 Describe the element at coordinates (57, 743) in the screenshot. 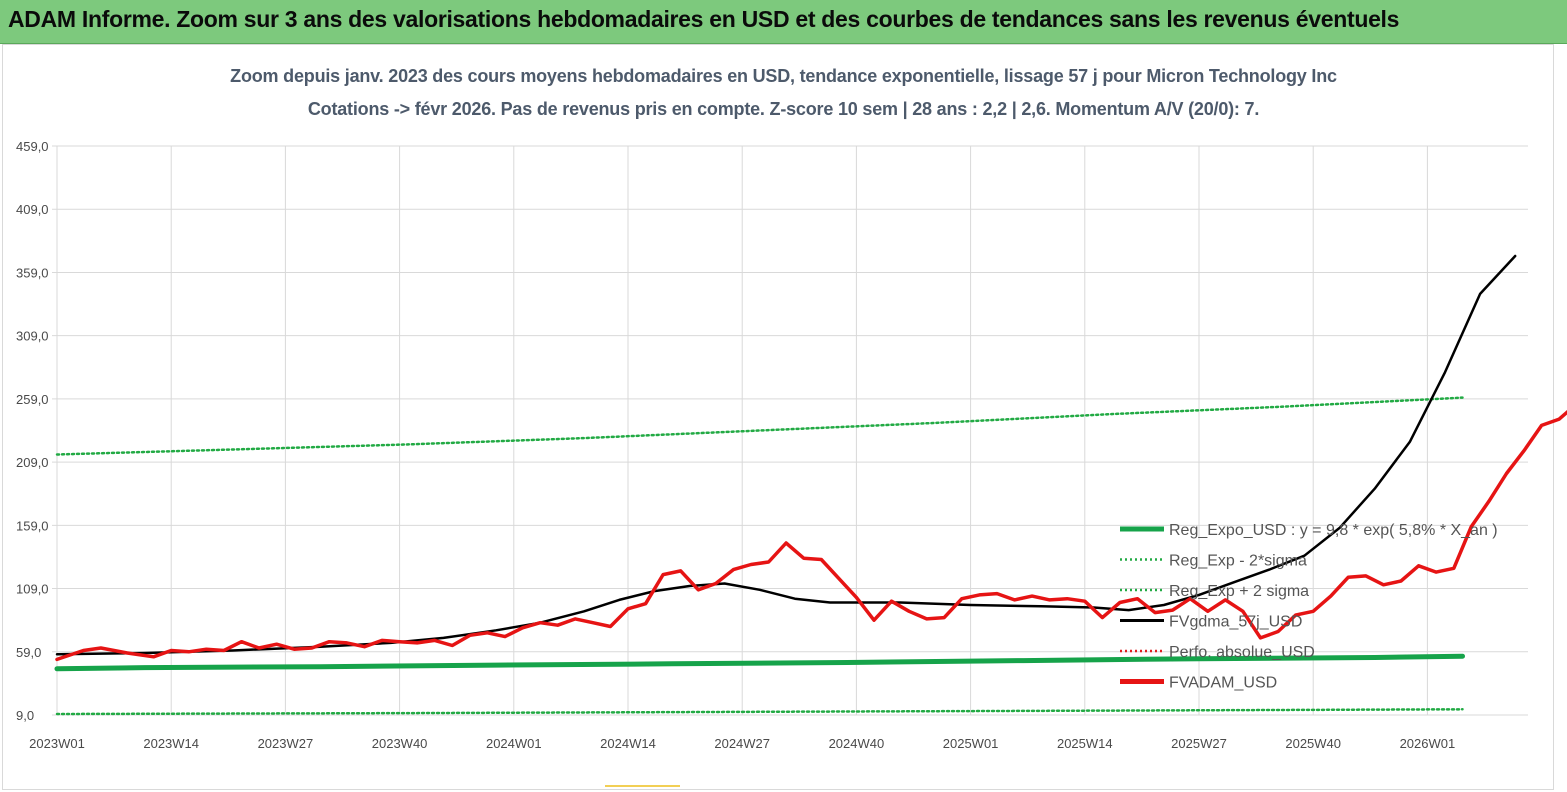

I see `x-tick-label: 2023W01` at that location.